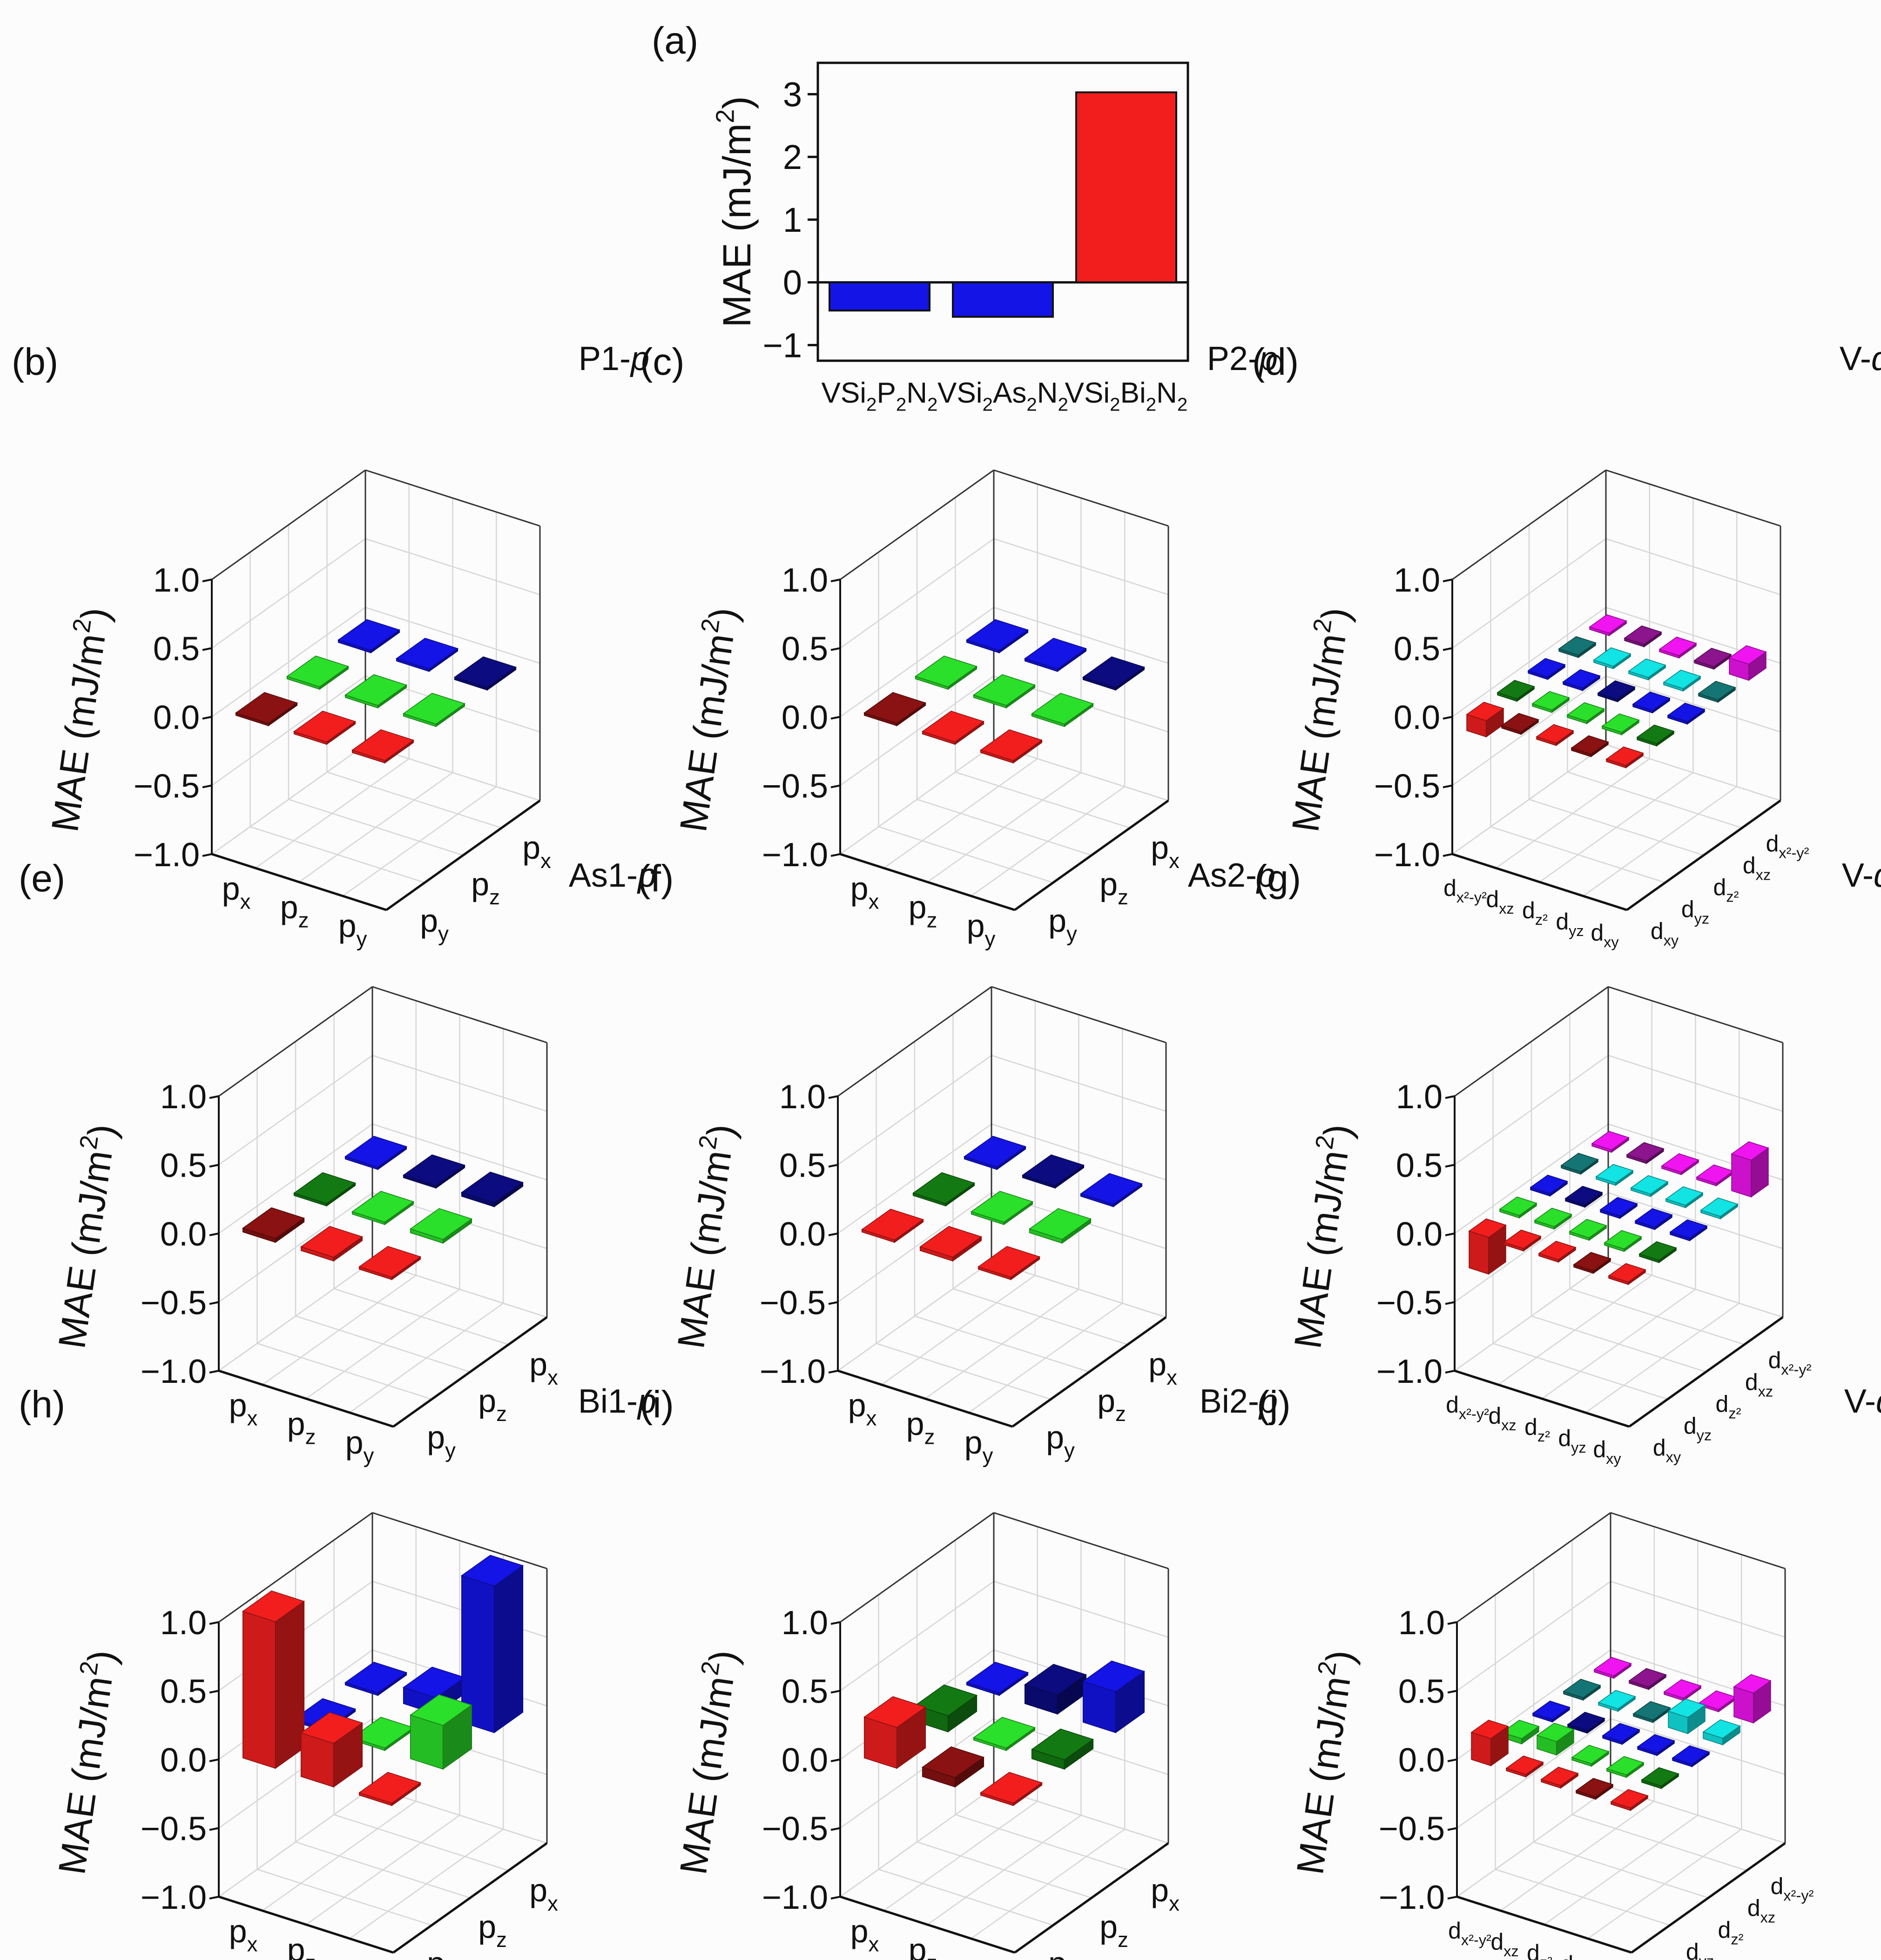  I want to click on y-category-label: dxz, so click(1759, 1385).